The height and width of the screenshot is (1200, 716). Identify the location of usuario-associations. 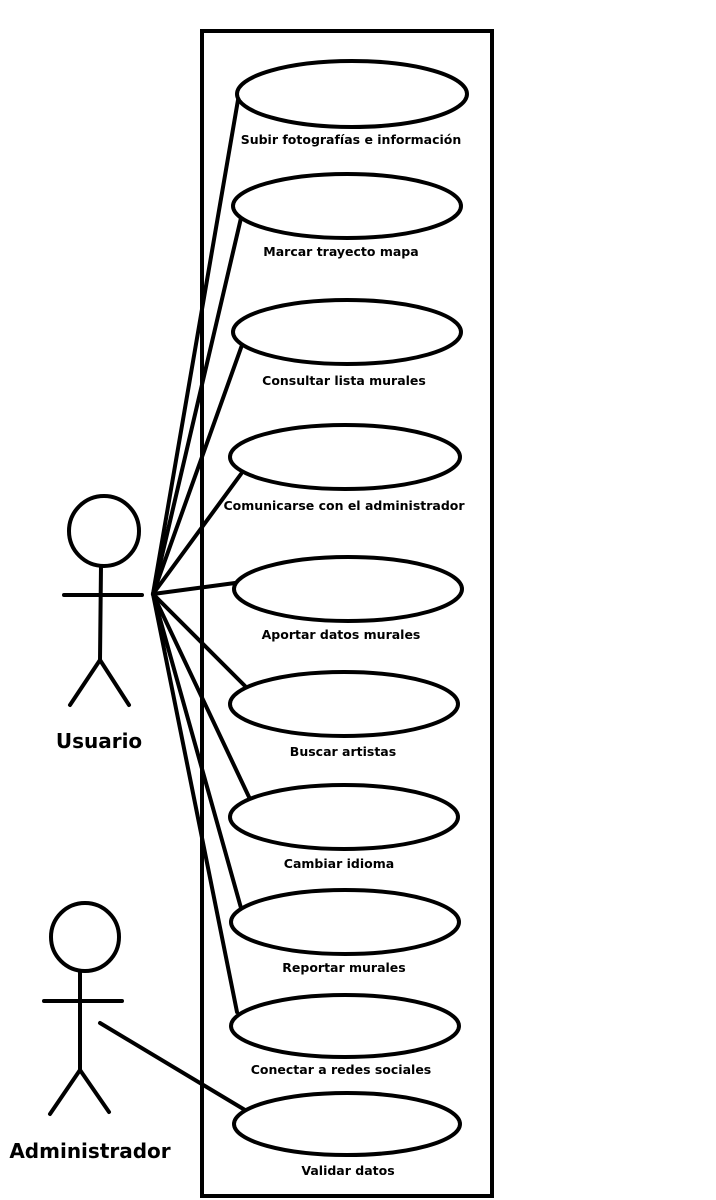
(201, 556).